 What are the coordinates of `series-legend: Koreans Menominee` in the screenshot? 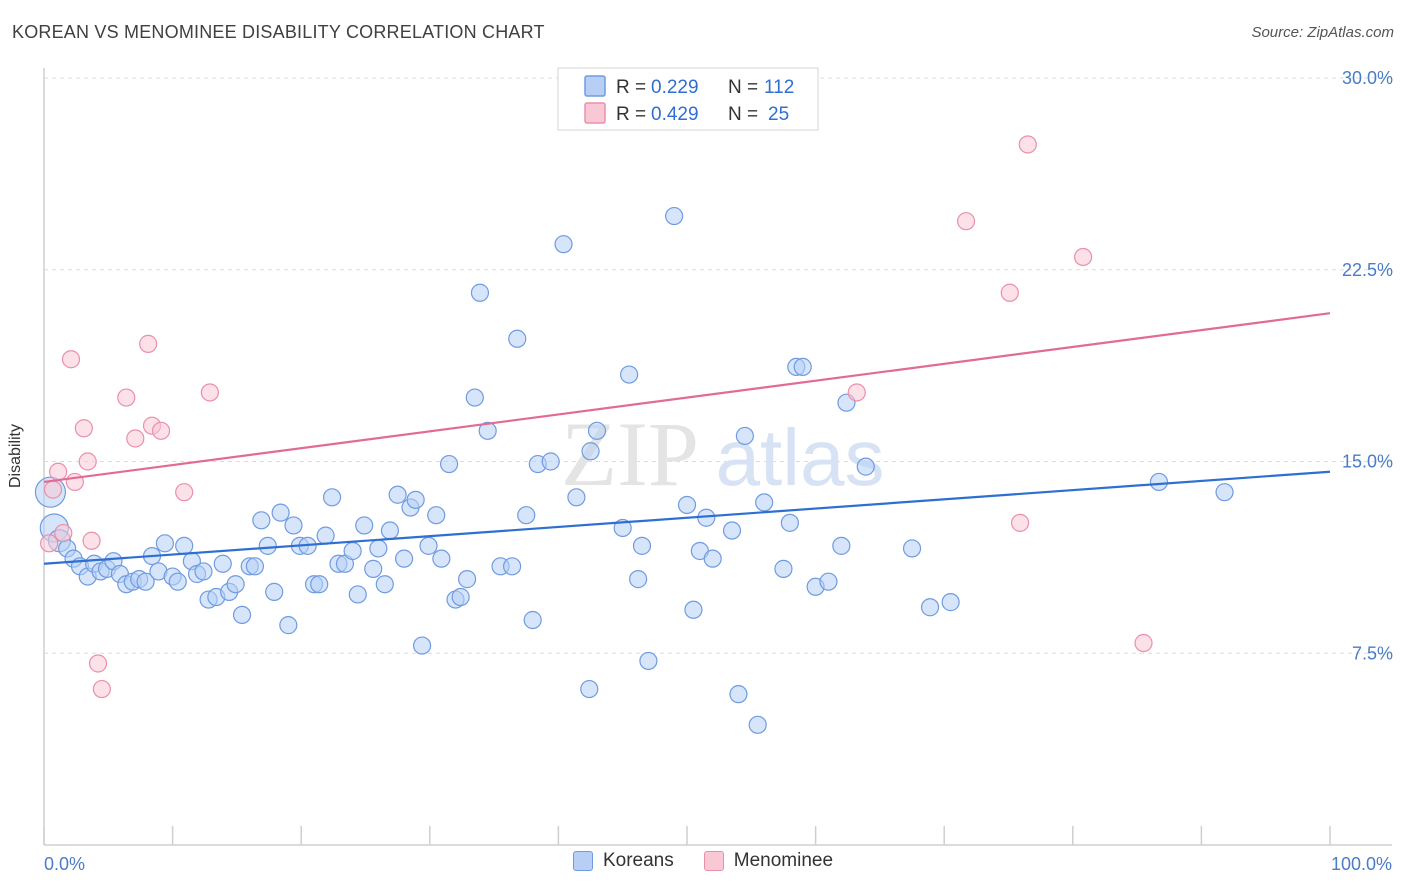 It's located at (703, 861).